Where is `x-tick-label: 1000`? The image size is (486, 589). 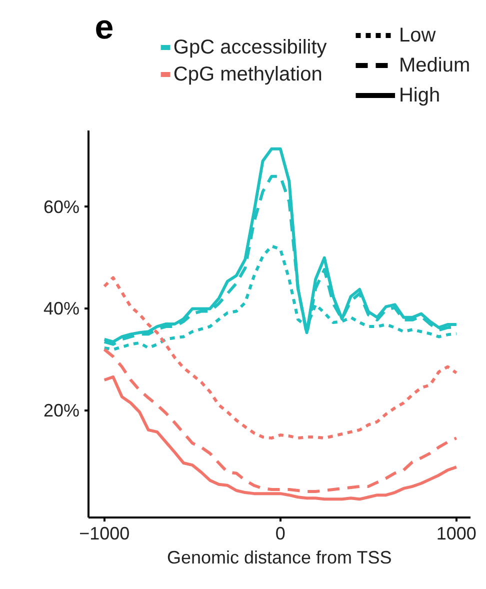 x-tick-label: 1000 is located at coordinates (456, 534).